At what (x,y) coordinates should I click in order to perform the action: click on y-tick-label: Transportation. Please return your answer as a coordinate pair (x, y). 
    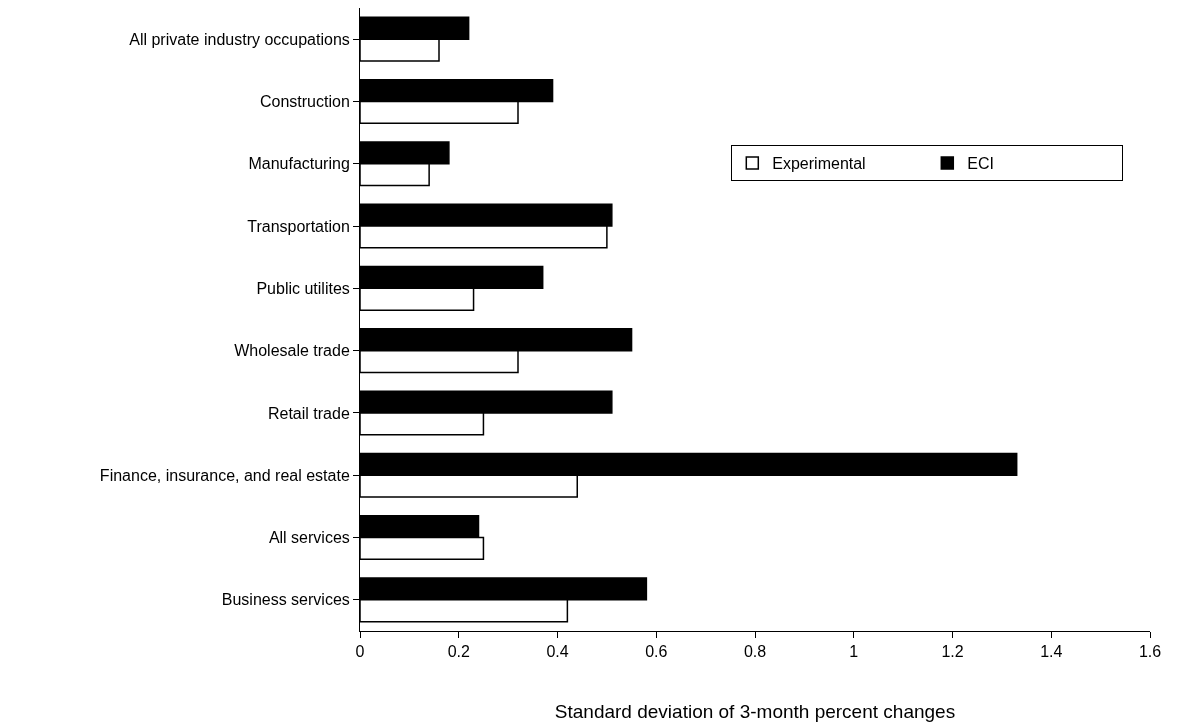
    Looking at the image, I should click on (298, 226).